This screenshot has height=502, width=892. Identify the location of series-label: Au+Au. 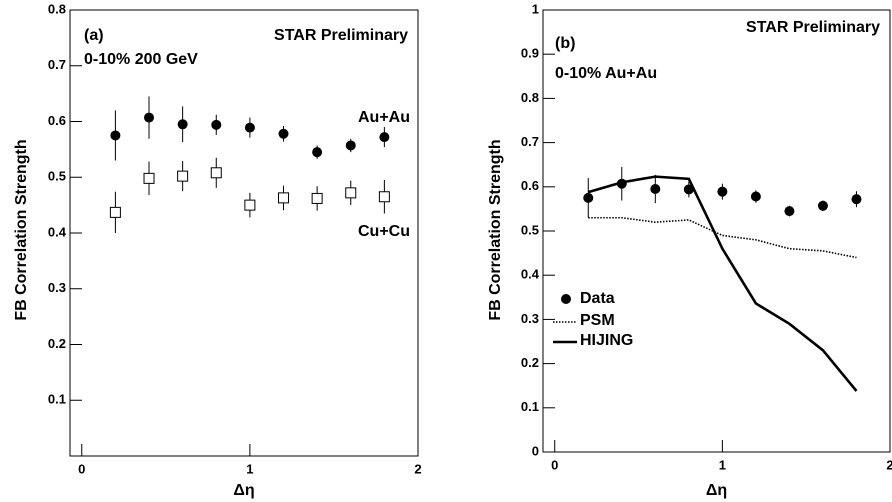
(384, 117).